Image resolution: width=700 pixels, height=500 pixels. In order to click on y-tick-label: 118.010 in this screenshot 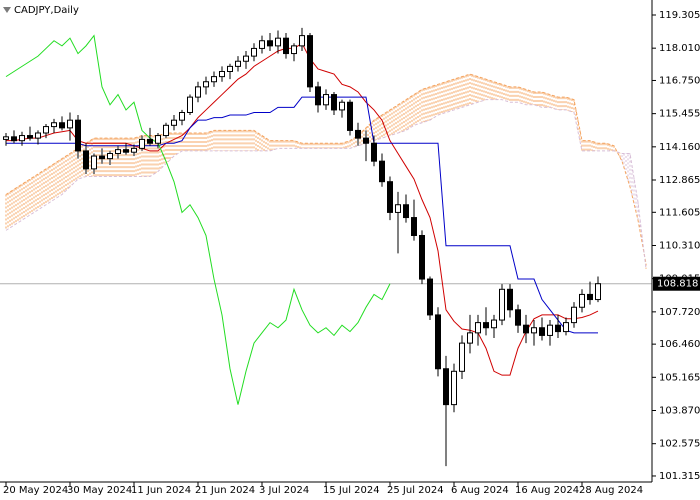, I will do `click(679, 48)`.